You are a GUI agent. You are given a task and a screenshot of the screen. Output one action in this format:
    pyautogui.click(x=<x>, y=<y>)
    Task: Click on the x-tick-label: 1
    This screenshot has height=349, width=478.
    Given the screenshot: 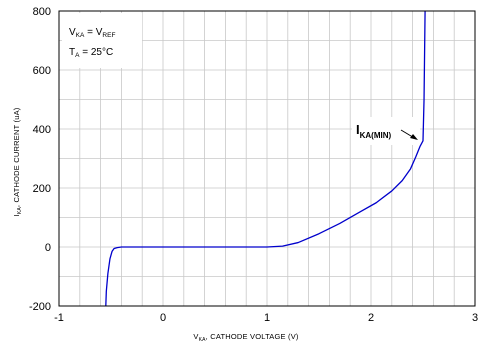 What is the action you would take?
    pyautogui.click(x=267, y=318)
    